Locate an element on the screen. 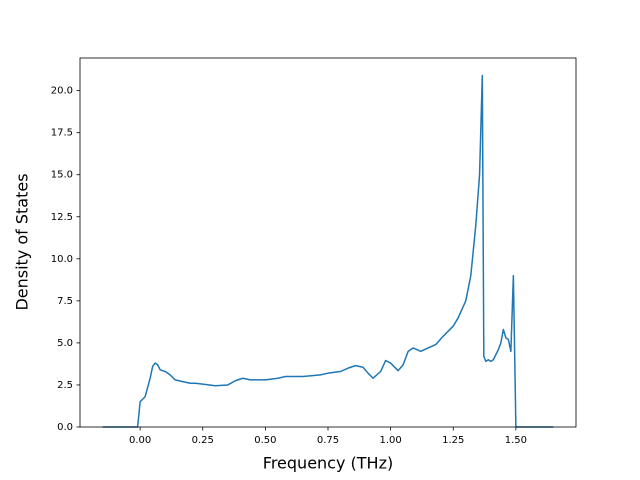  x-tick-label: 1.25 is located at coordinates (453, 440).